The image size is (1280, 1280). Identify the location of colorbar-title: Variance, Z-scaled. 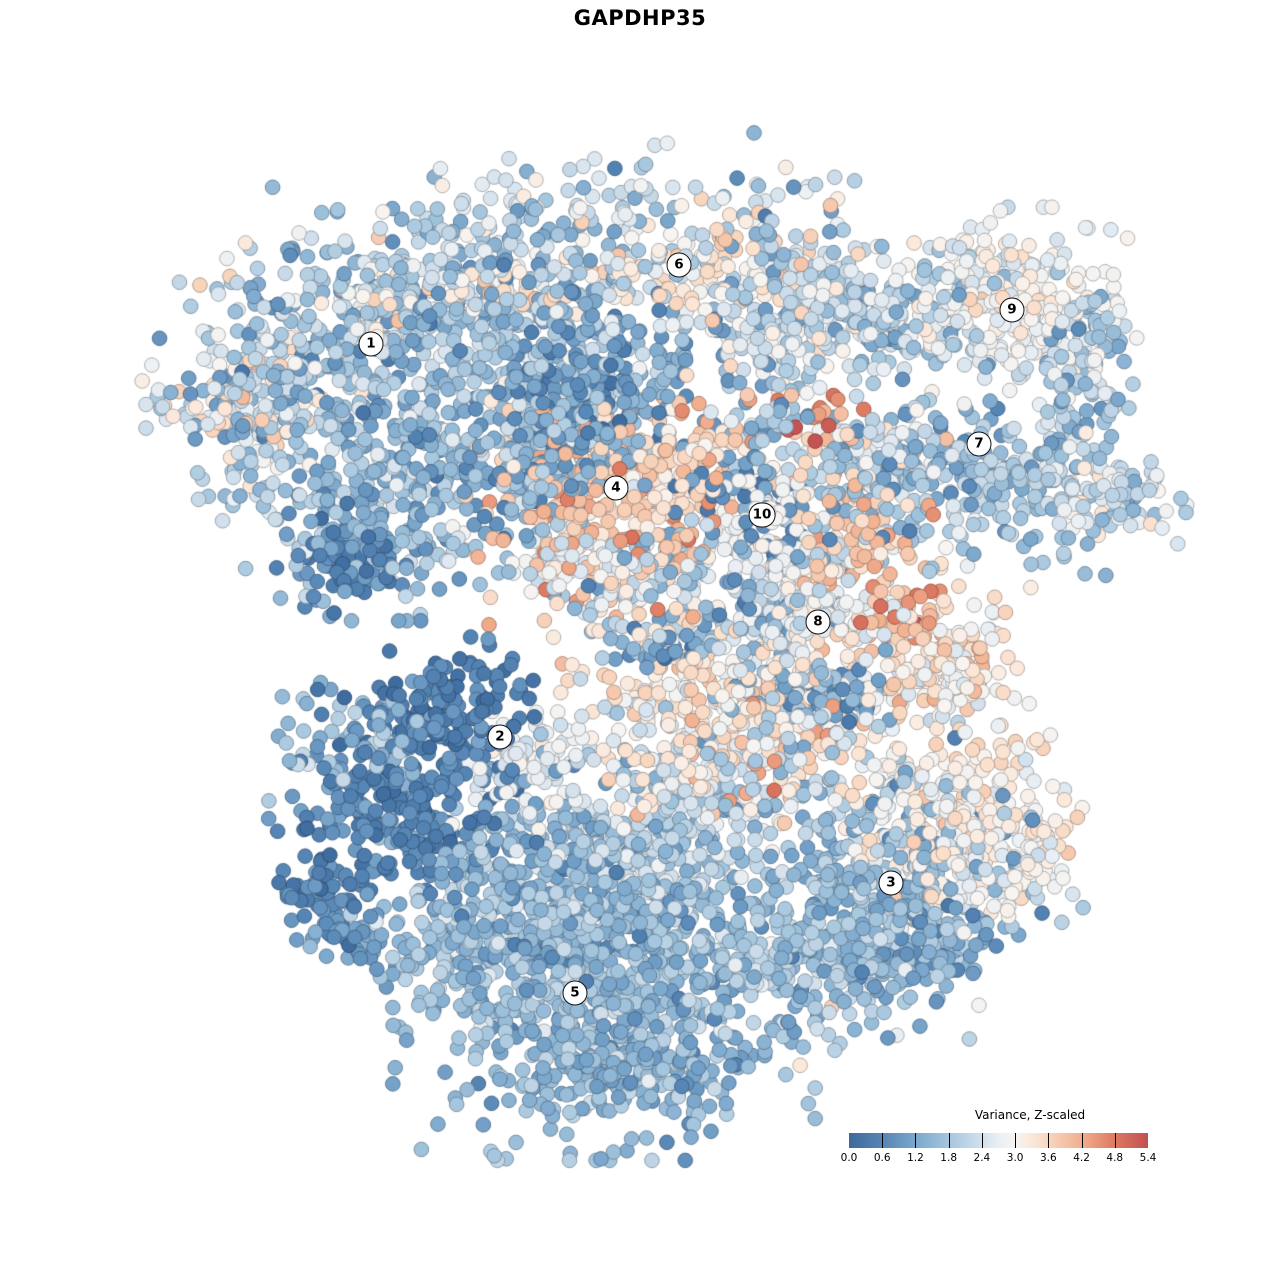
(1030, 1115).